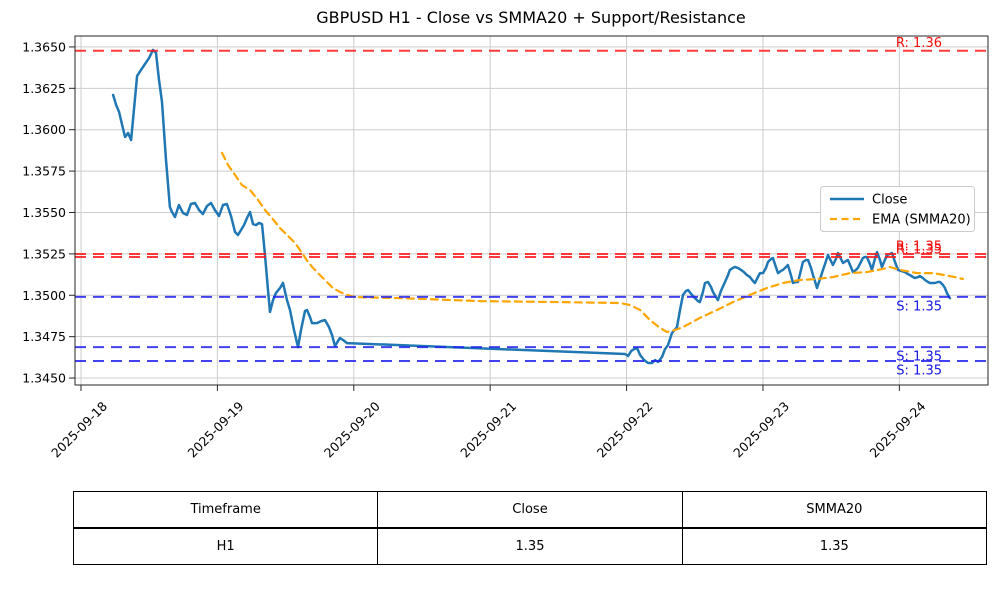 Image resolution: width=1000 pixels, height=600 pixels. Describe the element at coordinates (897, 429) in the screenshot. I see `x-tick-label: 2025-09-24` at that location.